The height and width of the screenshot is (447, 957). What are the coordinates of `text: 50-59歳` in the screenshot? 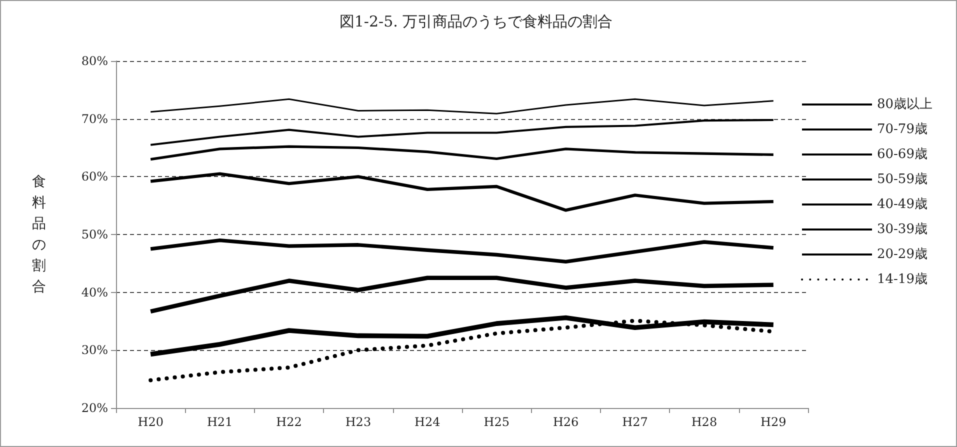 It's located at (902, 179).